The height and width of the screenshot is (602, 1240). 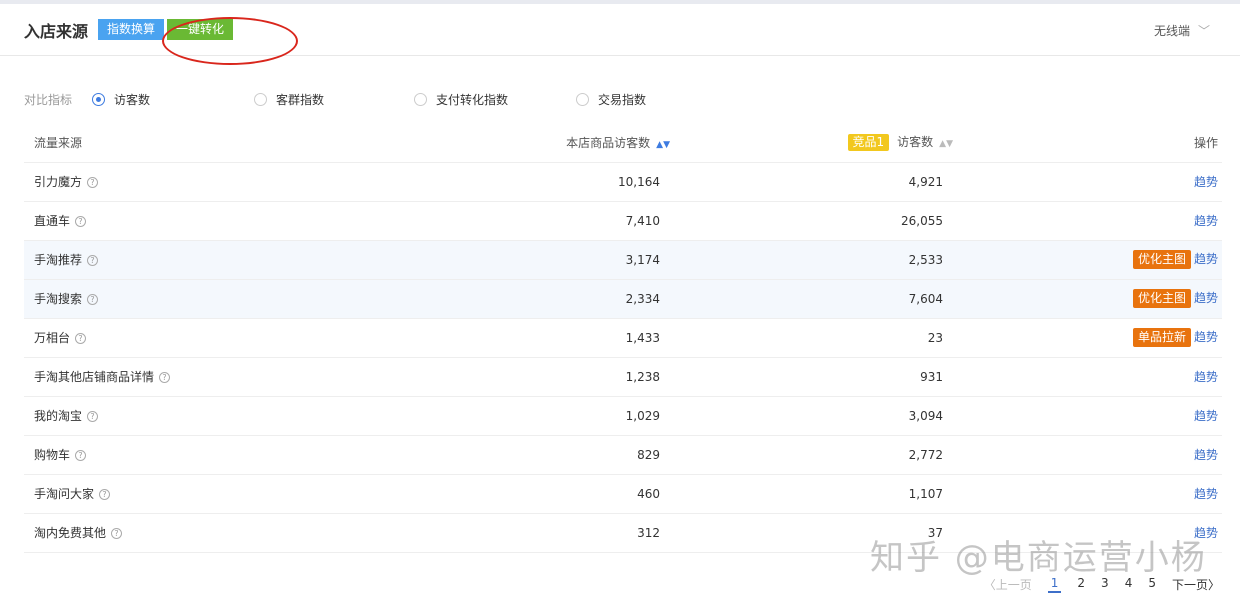 What do you see at coordinates (58, 299) in the screenshot?
I see `source-name: 手淘搜索` at bounding box center [58, 299].